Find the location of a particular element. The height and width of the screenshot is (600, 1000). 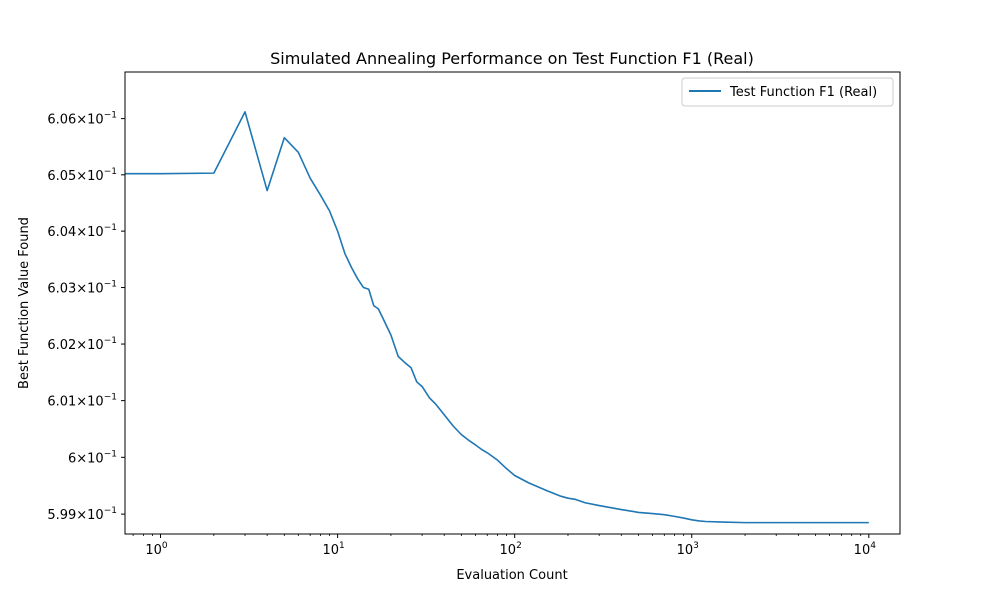

x-axis-label: Evaluation Count is located at coordinates (511, 575).